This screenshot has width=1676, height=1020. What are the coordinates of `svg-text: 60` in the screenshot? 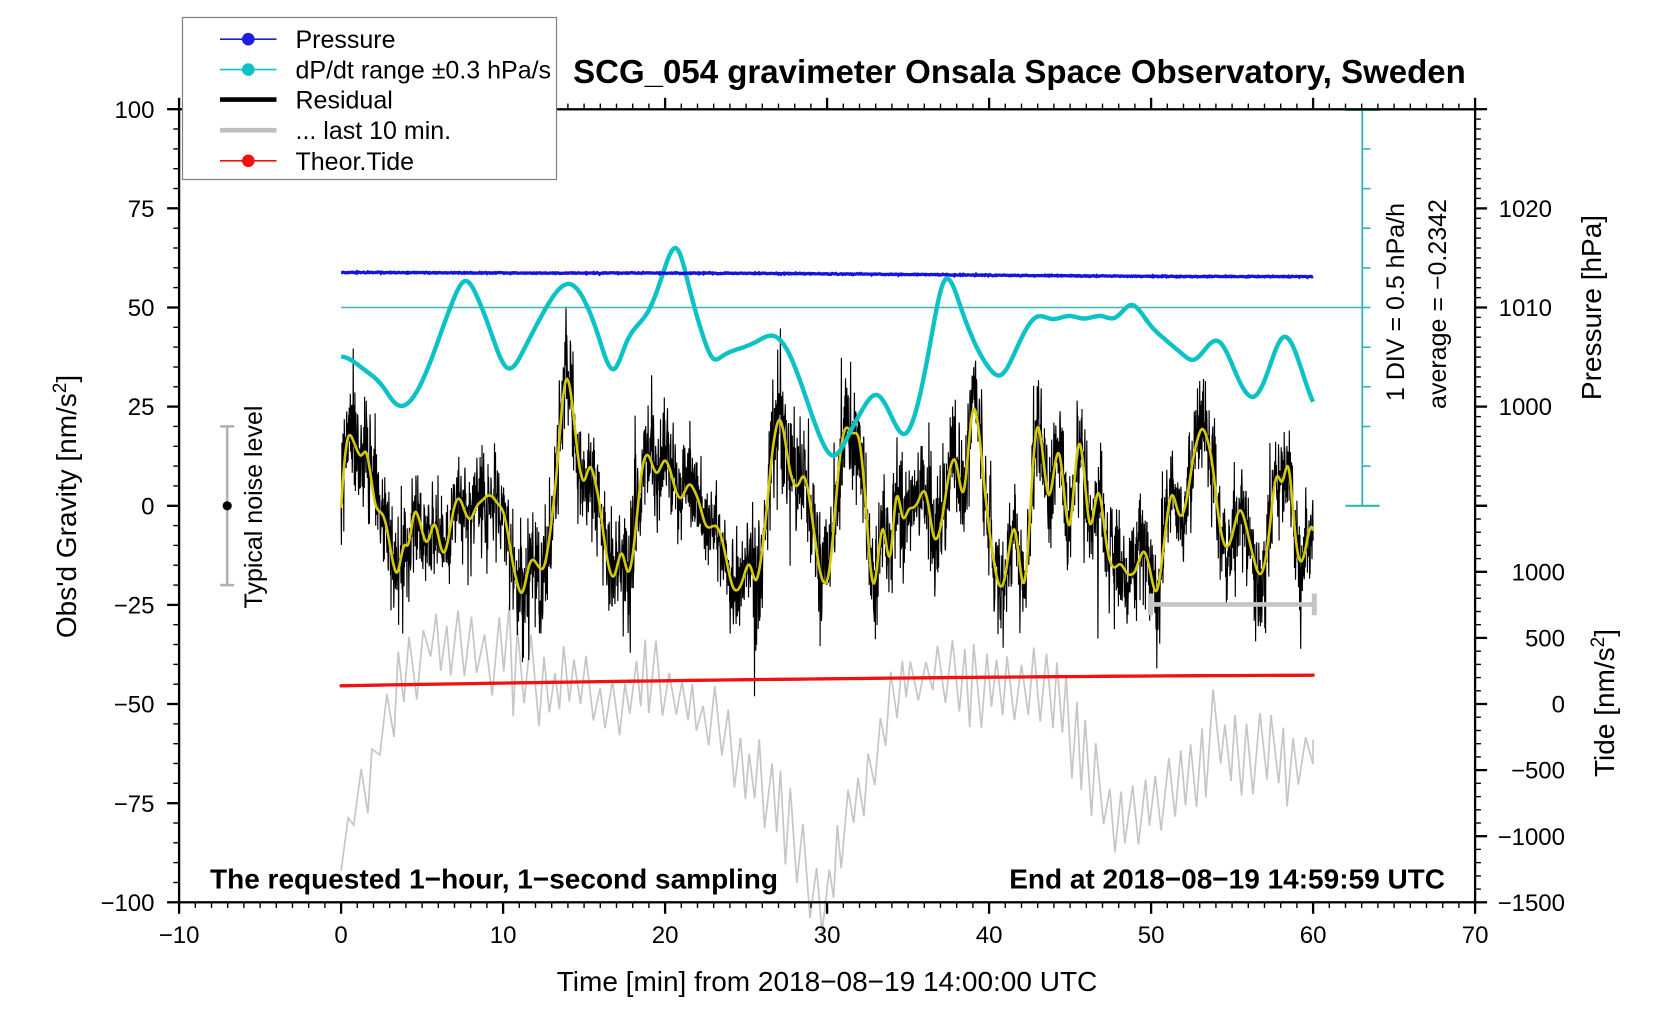 It's located at (1313, 935).